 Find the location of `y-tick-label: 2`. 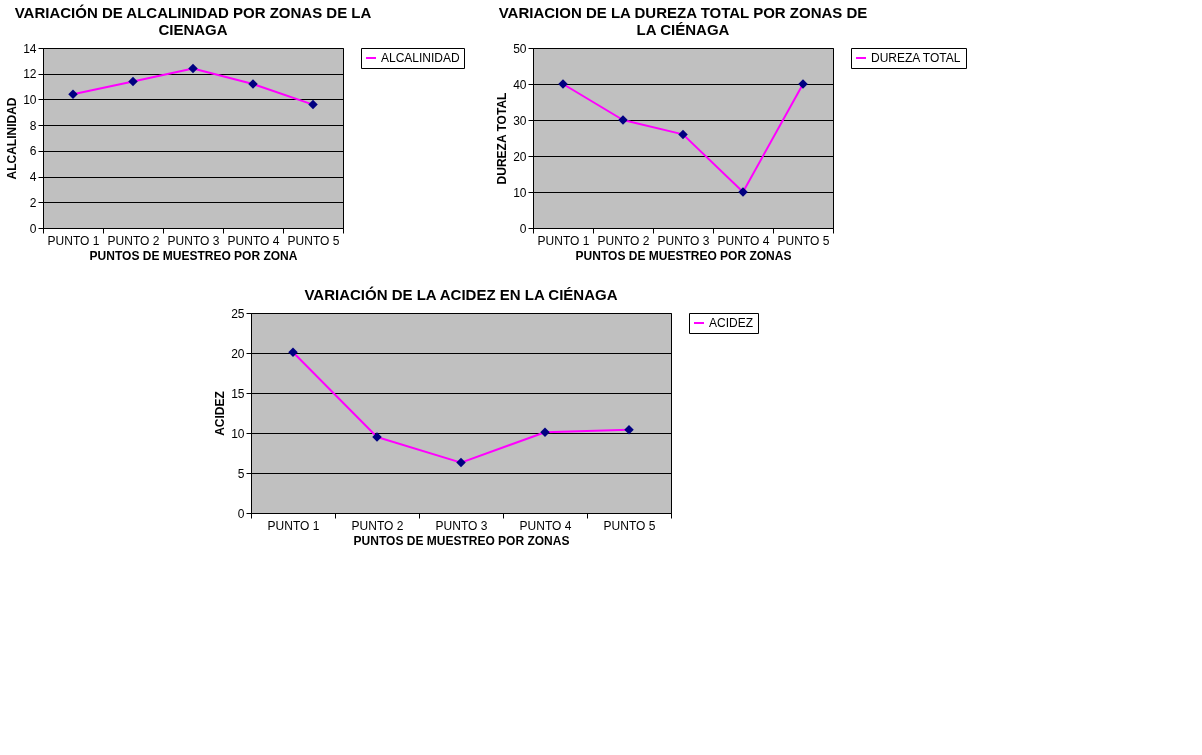

y-tick-label: 2 is located at coordinates (33, 202).